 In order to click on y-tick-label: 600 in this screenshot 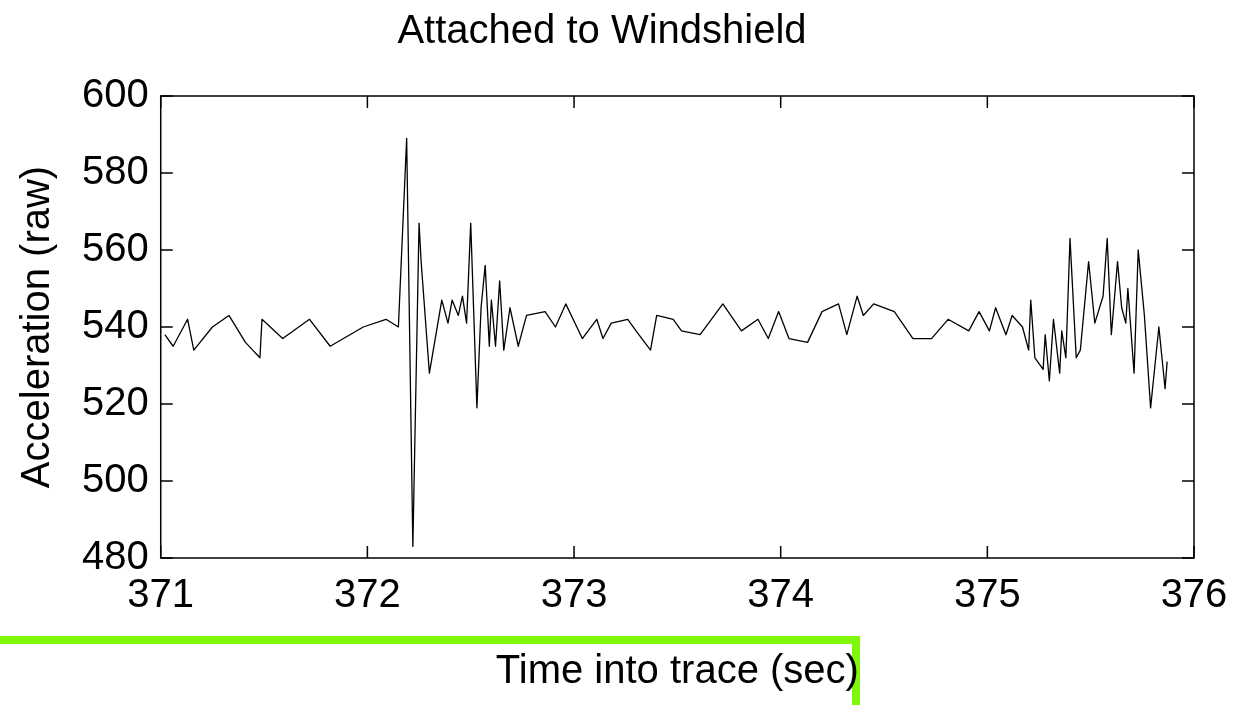, I will do `click(115, 93)`.